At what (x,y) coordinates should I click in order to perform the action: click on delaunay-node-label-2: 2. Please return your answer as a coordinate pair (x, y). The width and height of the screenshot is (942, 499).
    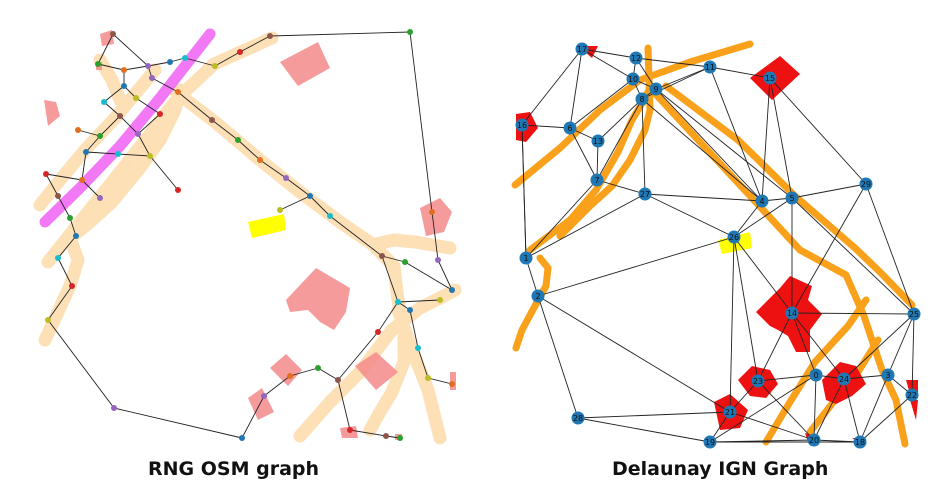
    Looking at the image, I should click on (537, 296).